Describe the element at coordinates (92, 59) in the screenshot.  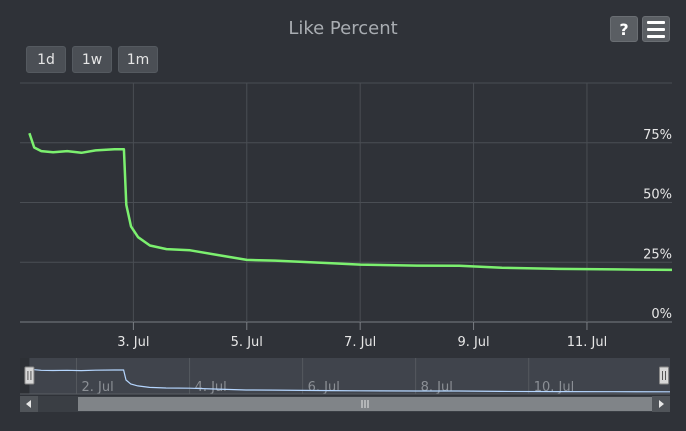
I see `range-button-1w: 1w` at that location.